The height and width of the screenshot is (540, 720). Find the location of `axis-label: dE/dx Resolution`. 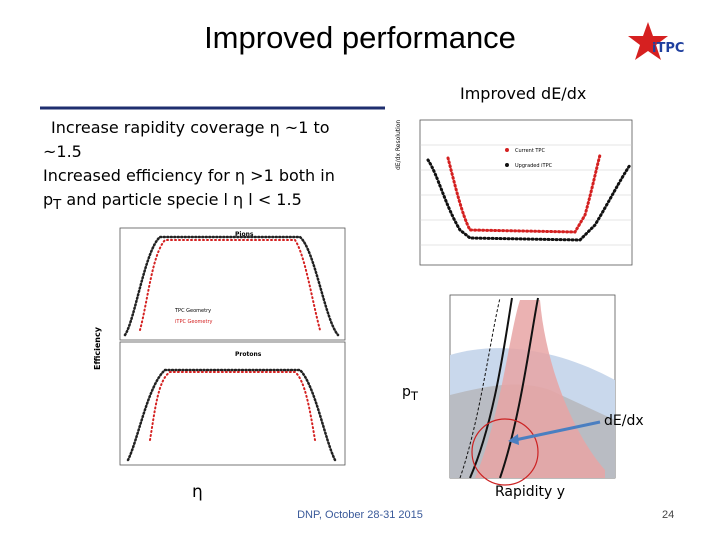

axis-label: dE/dx Resolution is located at coordinates (398, 145).